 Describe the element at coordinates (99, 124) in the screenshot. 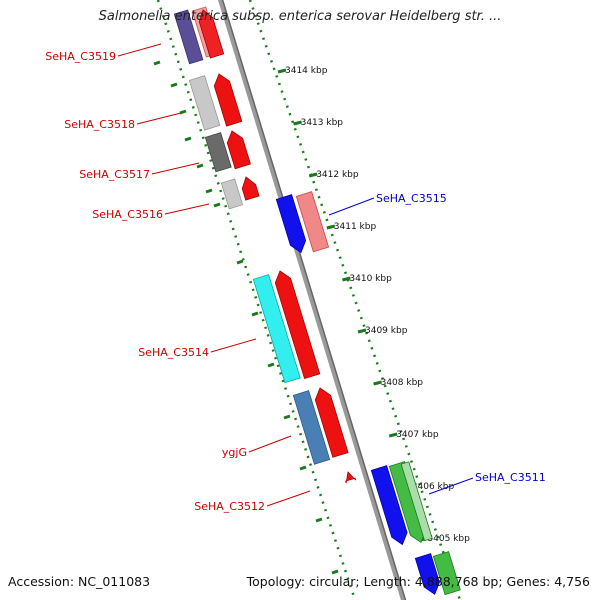

I see `gene-label: SeHA_C3518` at that location.